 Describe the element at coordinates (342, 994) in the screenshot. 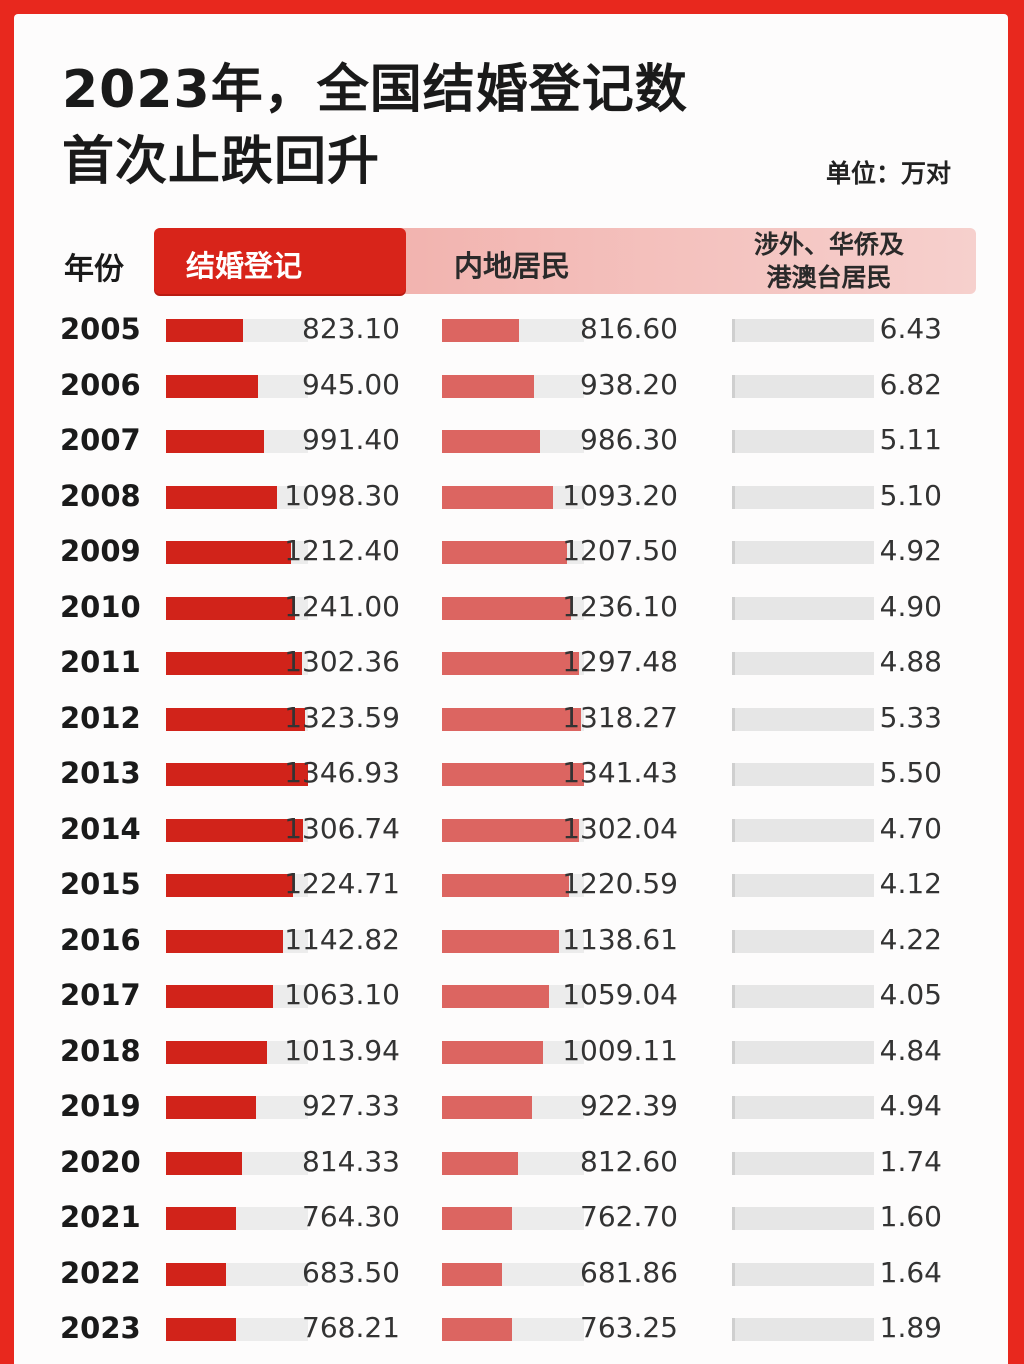

I see `value-total: 1063.10` at that location.